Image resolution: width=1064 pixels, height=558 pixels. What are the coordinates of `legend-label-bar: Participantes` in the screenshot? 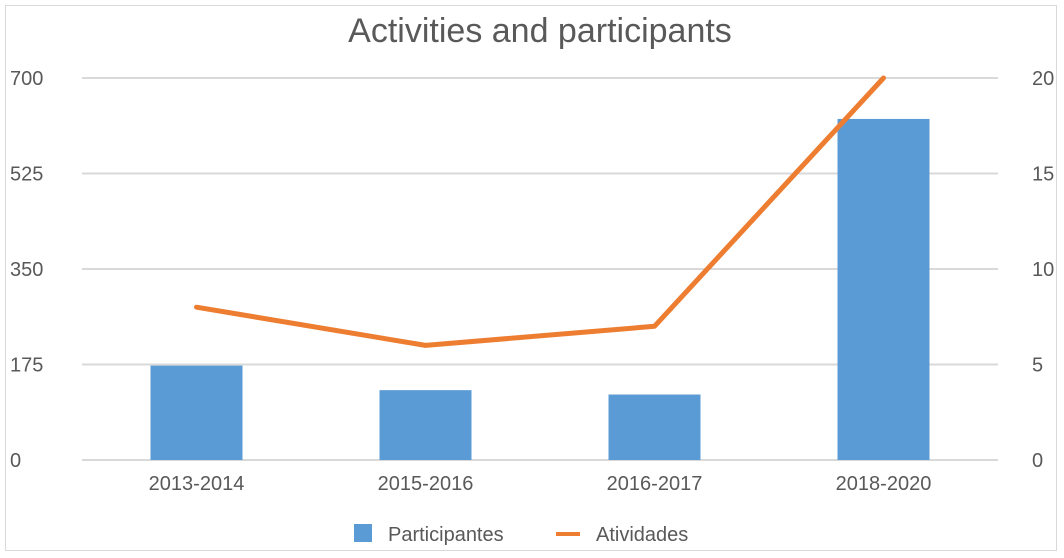 It's located at (446, 535).